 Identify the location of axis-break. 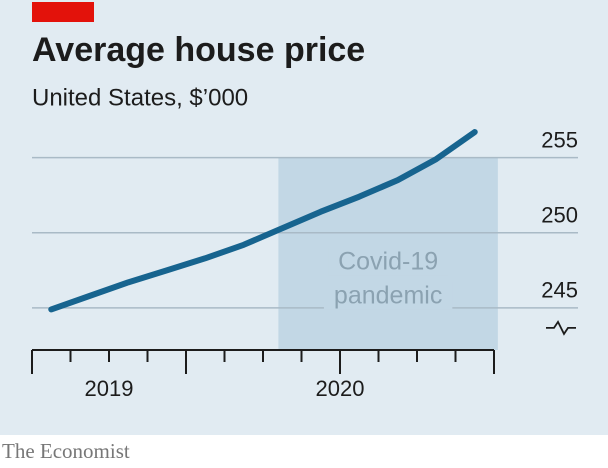
(561, 328).